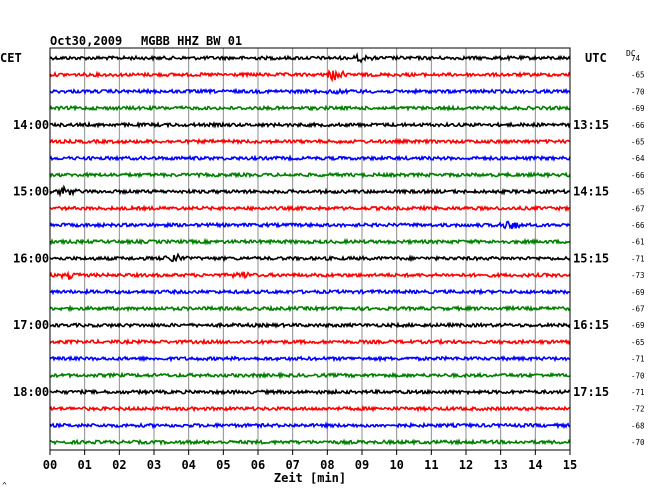 The image size is (650, 494). What do you see at coordinates (570, 465) in the screenshot?
I see `x-tick-label: 15` at bounding box center [570, 465].